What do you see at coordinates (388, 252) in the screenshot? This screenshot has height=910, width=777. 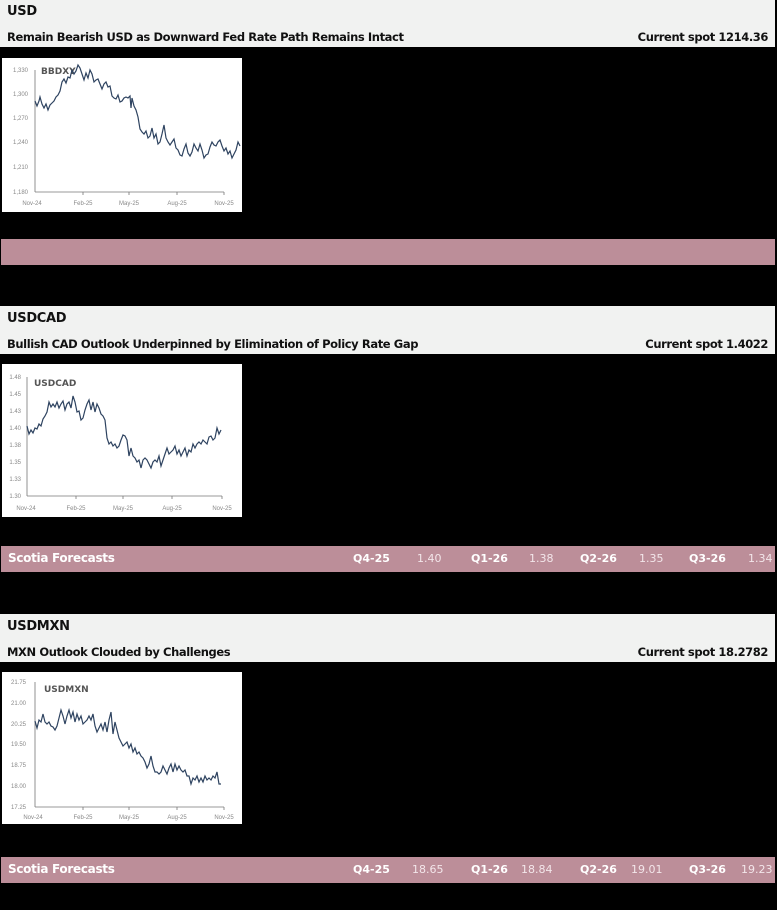 I see `usd-forecast-bar` at bounding box center [388, 252].